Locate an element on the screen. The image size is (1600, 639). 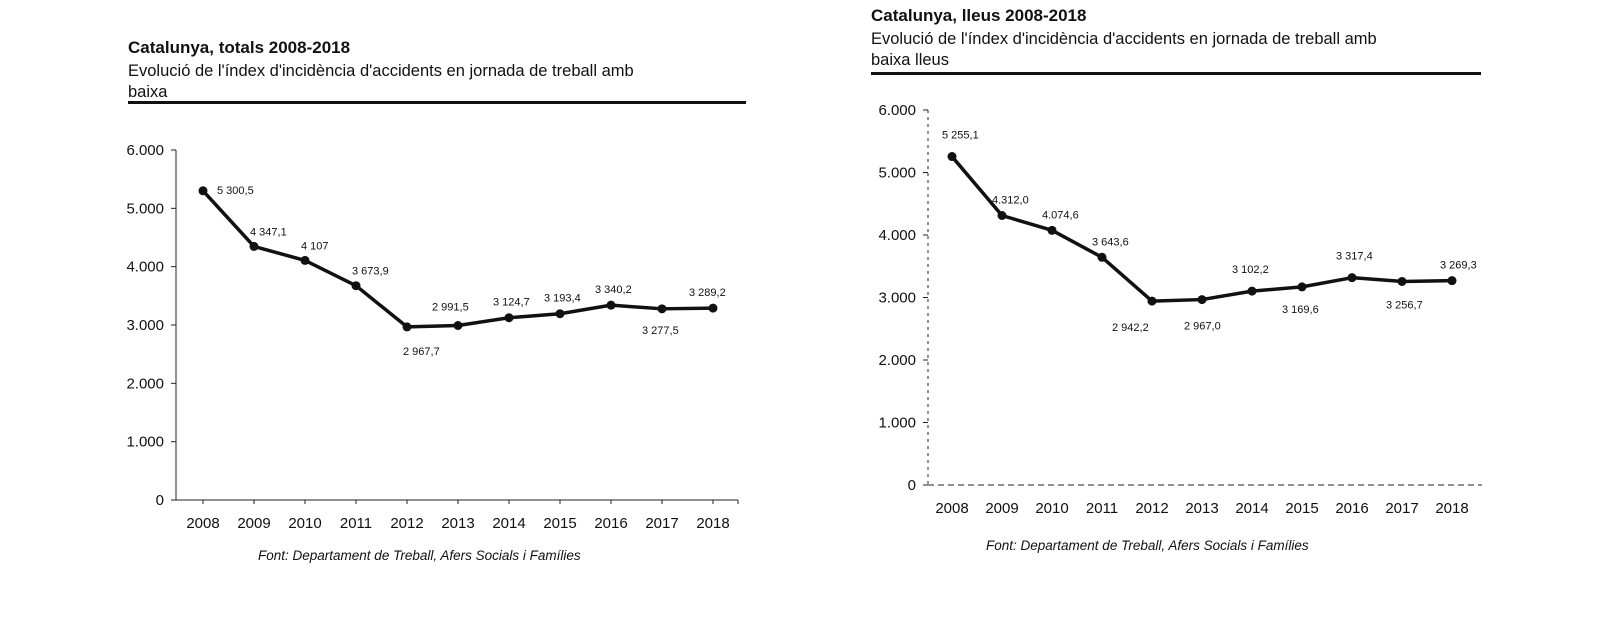
data-label: 3 269,3 is located at coordinates (1458, 266).